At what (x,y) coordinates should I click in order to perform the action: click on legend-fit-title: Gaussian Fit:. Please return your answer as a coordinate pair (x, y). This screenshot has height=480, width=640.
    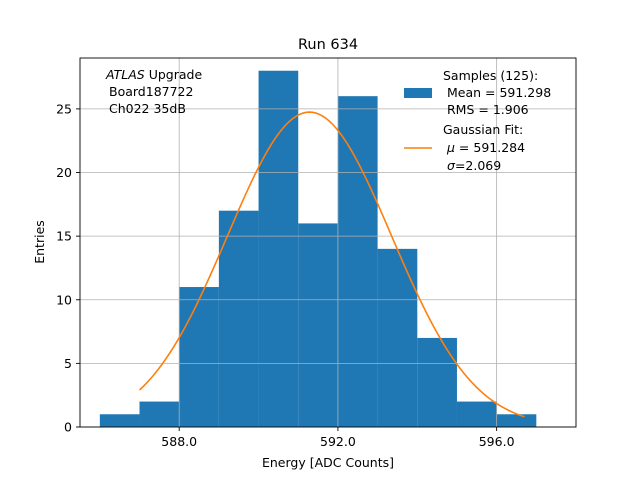
    Looking at the image, I should click on (483, 129).